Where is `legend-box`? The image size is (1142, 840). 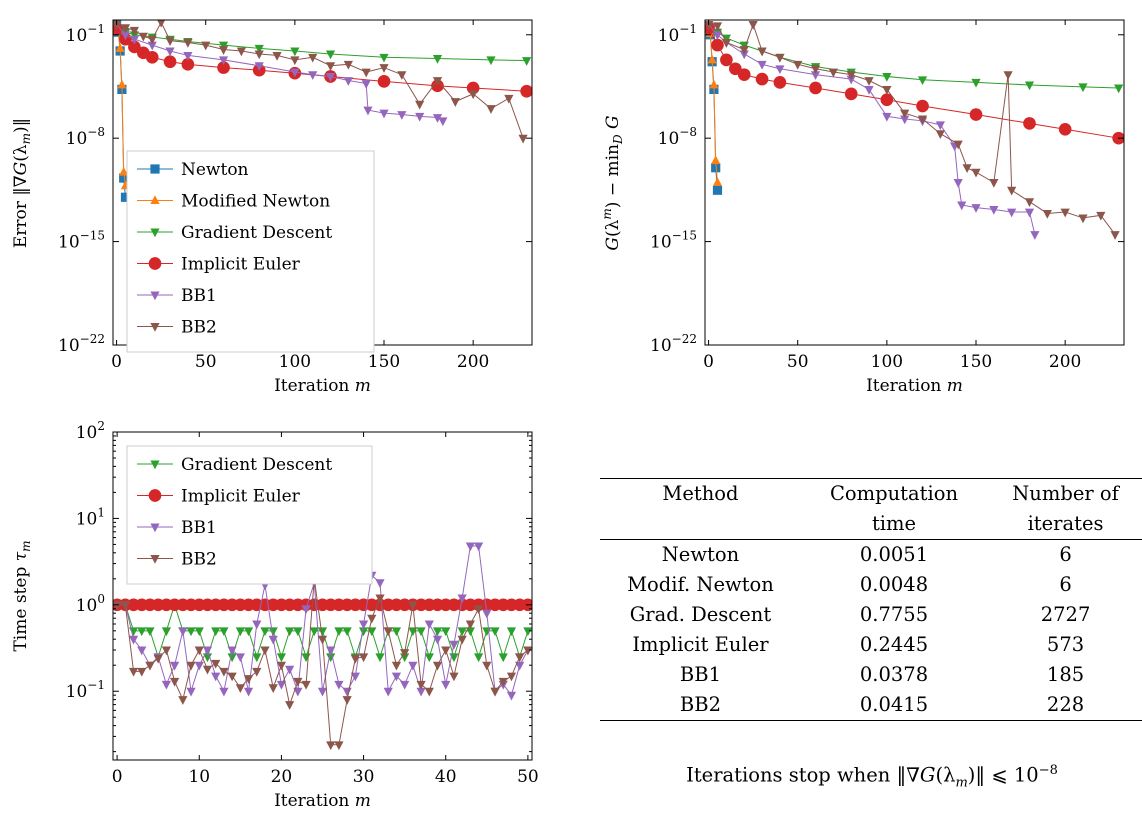
legend-box is located at coordinates (250, 251).